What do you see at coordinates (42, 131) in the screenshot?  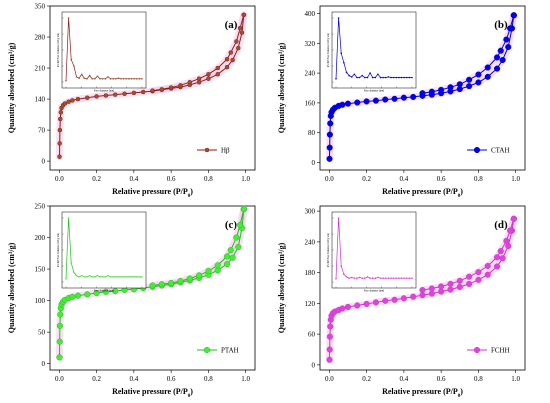 I see `y-tick-label: 70` at bounding box center [42, 131].